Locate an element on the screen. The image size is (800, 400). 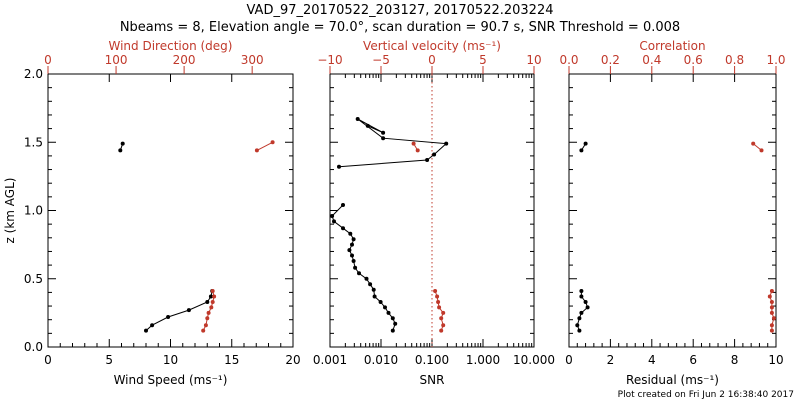
x-tick-label: 20 is located at coordinates (292, 360).